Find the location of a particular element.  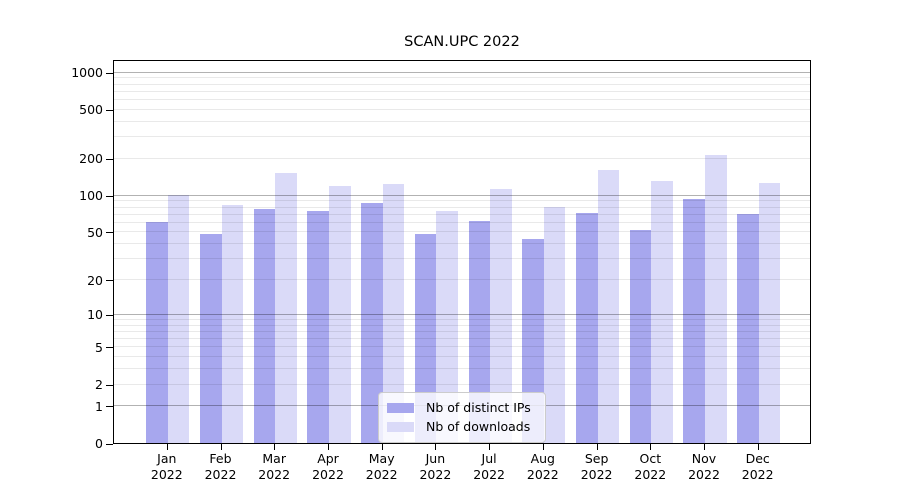

bar-distinct-ips-jul is located at coordinates (479, 331).